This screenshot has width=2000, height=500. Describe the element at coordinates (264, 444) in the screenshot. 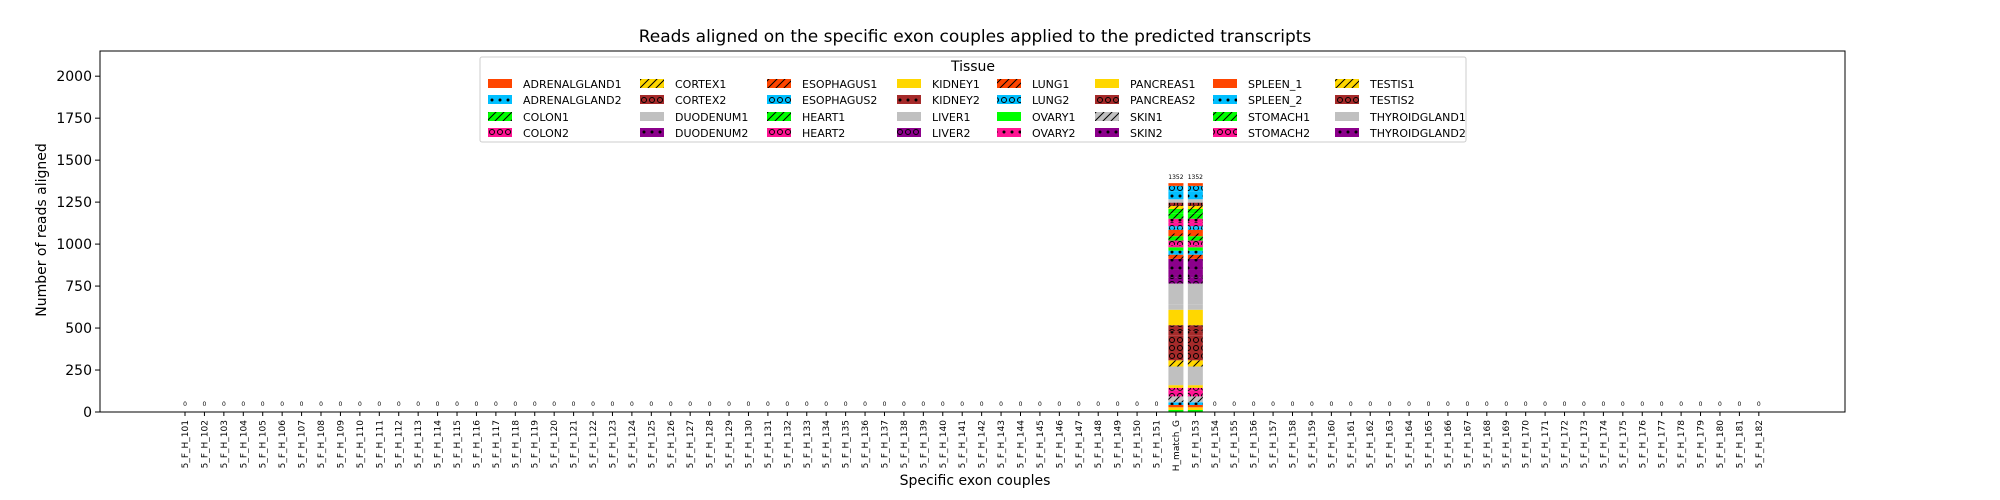

I see `x-tick-label: 5_F_H_105` at that location.